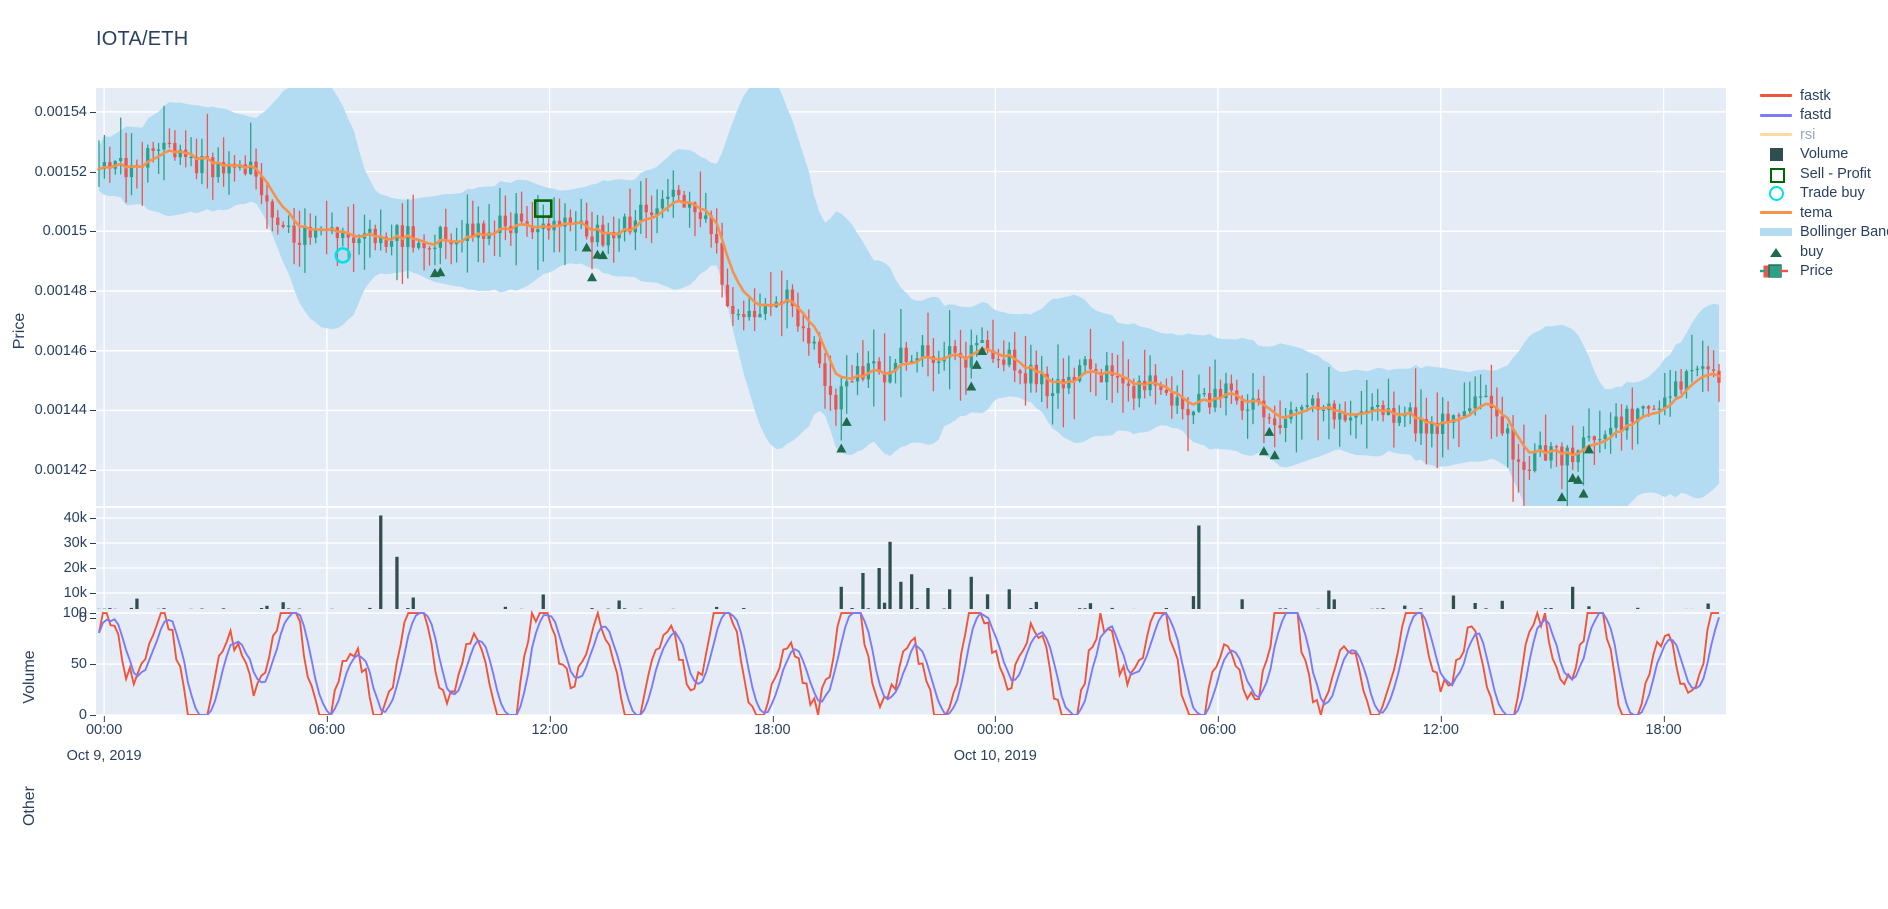 The height and width of the screenshot is (909, 1888). I want to click on legend-item-tema: tema, so click(1823, 213).